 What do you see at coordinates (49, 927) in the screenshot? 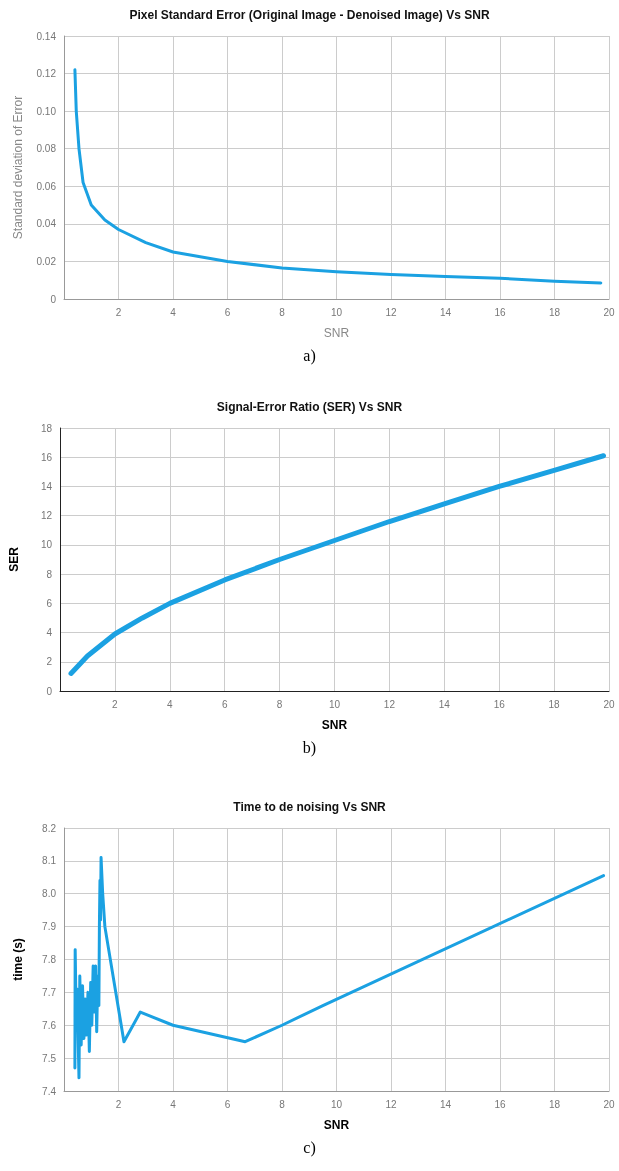
I see `y-tick-label: 7.9` at bounding box center [49, 927].